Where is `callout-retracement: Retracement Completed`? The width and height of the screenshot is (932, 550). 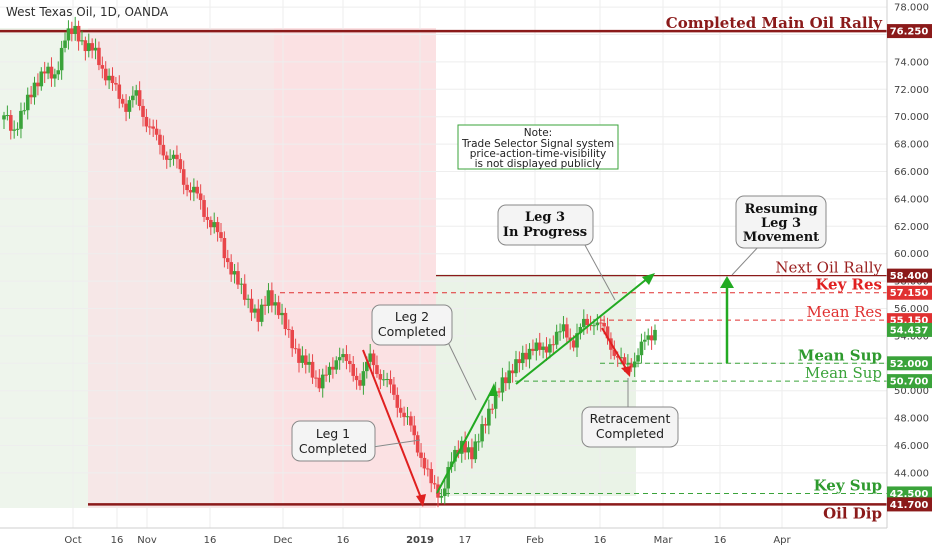
callout-retracement: Retracement Completed is located at coordinates (630, 413).